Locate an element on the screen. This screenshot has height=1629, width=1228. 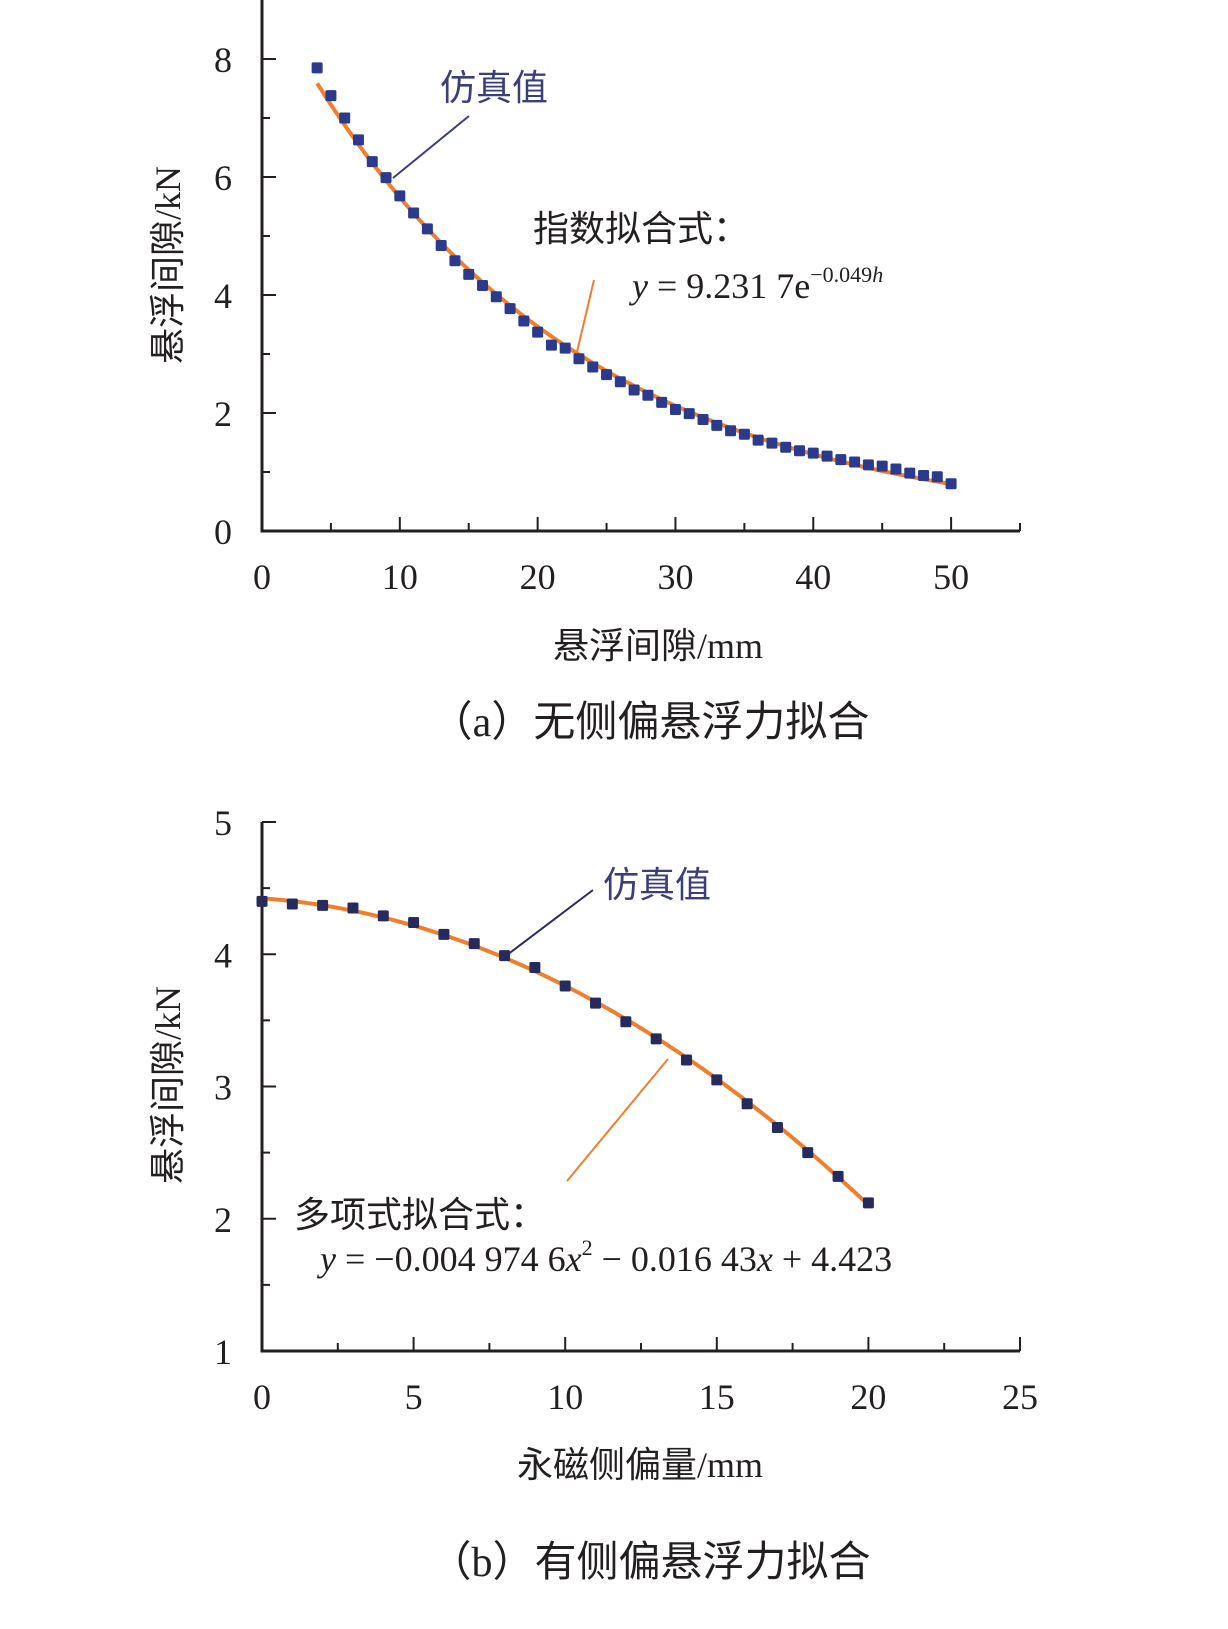
chart-b-sim-label: 仿真值 is located at coordinates (657, 885).